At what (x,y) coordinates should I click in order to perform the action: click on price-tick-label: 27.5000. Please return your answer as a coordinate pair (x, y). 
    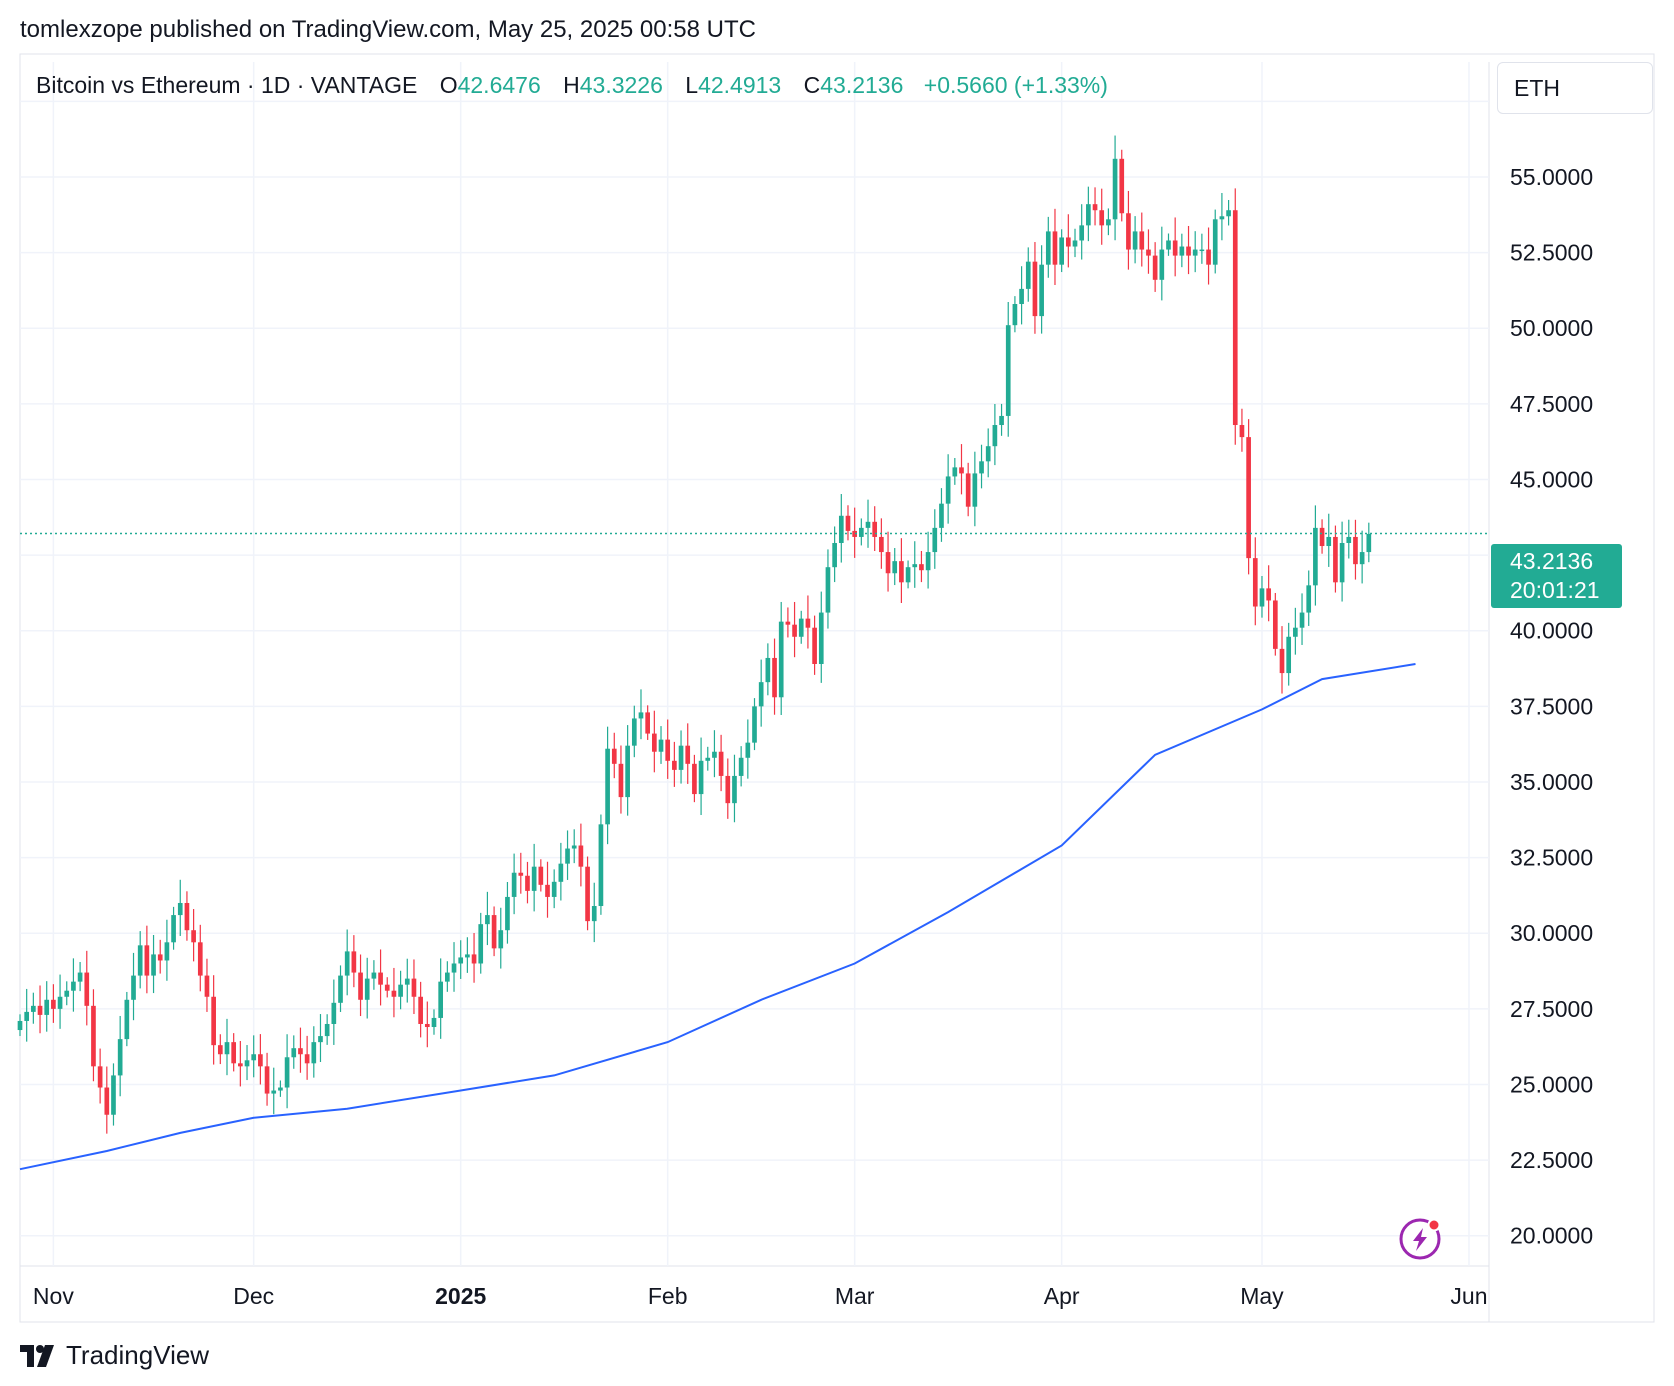
    Looking at the image, I should click on (1551, 1009).